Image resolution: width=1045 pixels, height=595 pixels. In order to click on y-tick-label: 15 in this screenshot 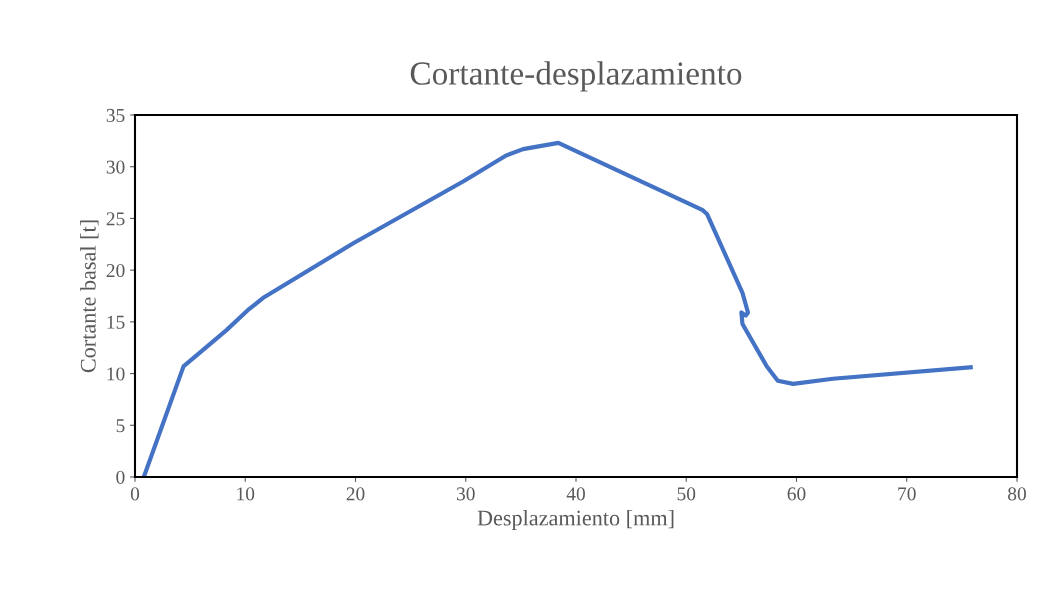, I will do `click(116, 322)`.